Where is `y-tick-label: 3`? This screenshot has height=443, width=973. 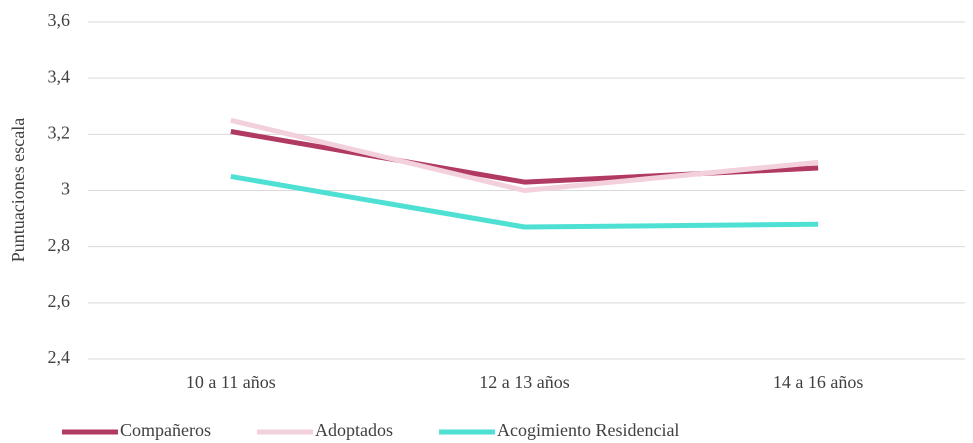
y-tick-label: 3 is located at coordinates (65, 189).